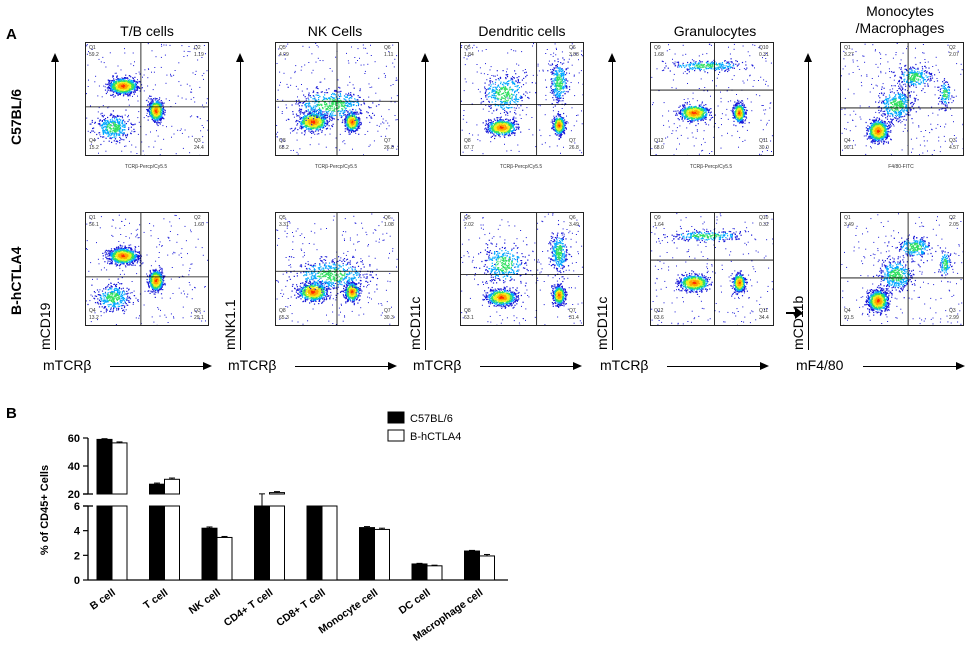 The width and height of the screenshot is (972, 671). Describe the element at coordinates (764, 311) in the screenshot. I see `quadrant-label: Q11` at that location.